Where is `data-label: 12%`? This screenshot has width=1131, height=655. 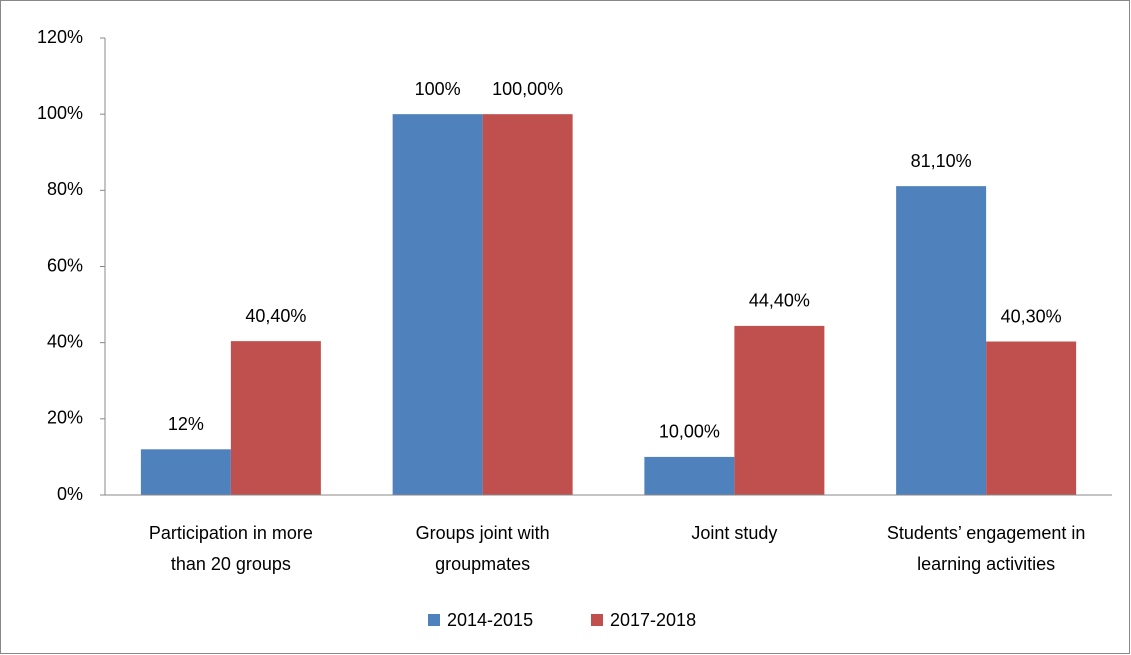
data-label: 12% is located at coordinates (186, 424).